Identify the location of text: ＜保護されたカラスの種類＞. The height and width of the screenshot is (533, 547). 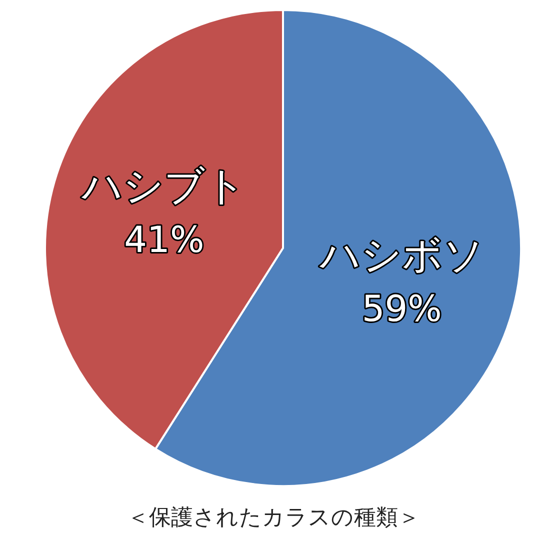
(273, 518).